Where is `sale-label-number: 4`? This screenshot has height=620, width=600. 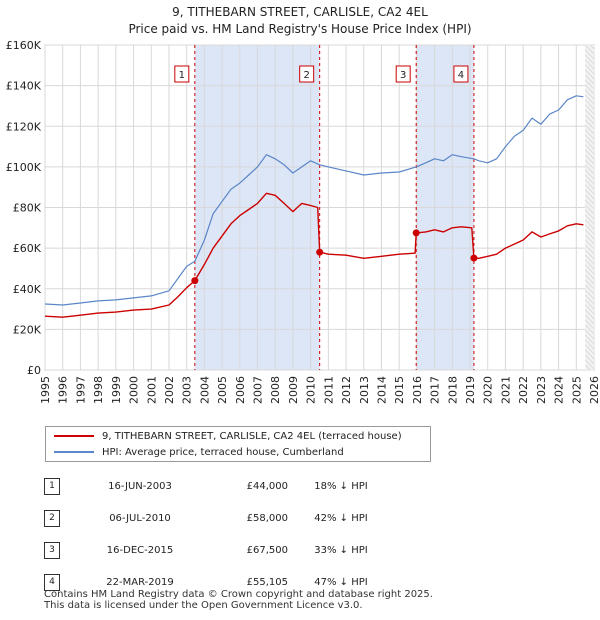 sale-label-number: 4 is located at coordinates (461, 75).